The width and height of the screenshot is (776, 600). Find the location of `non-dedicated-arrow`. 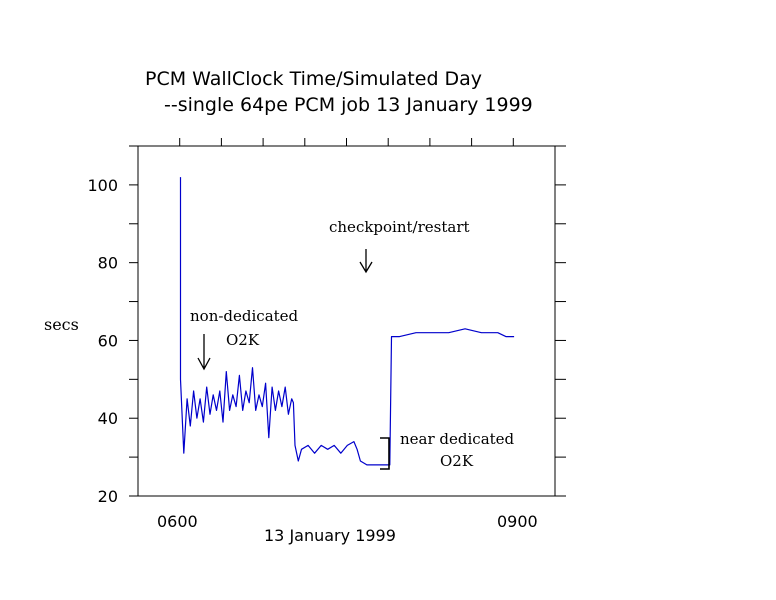

non-dedicated-arrow is located at coordinates (204, 352).